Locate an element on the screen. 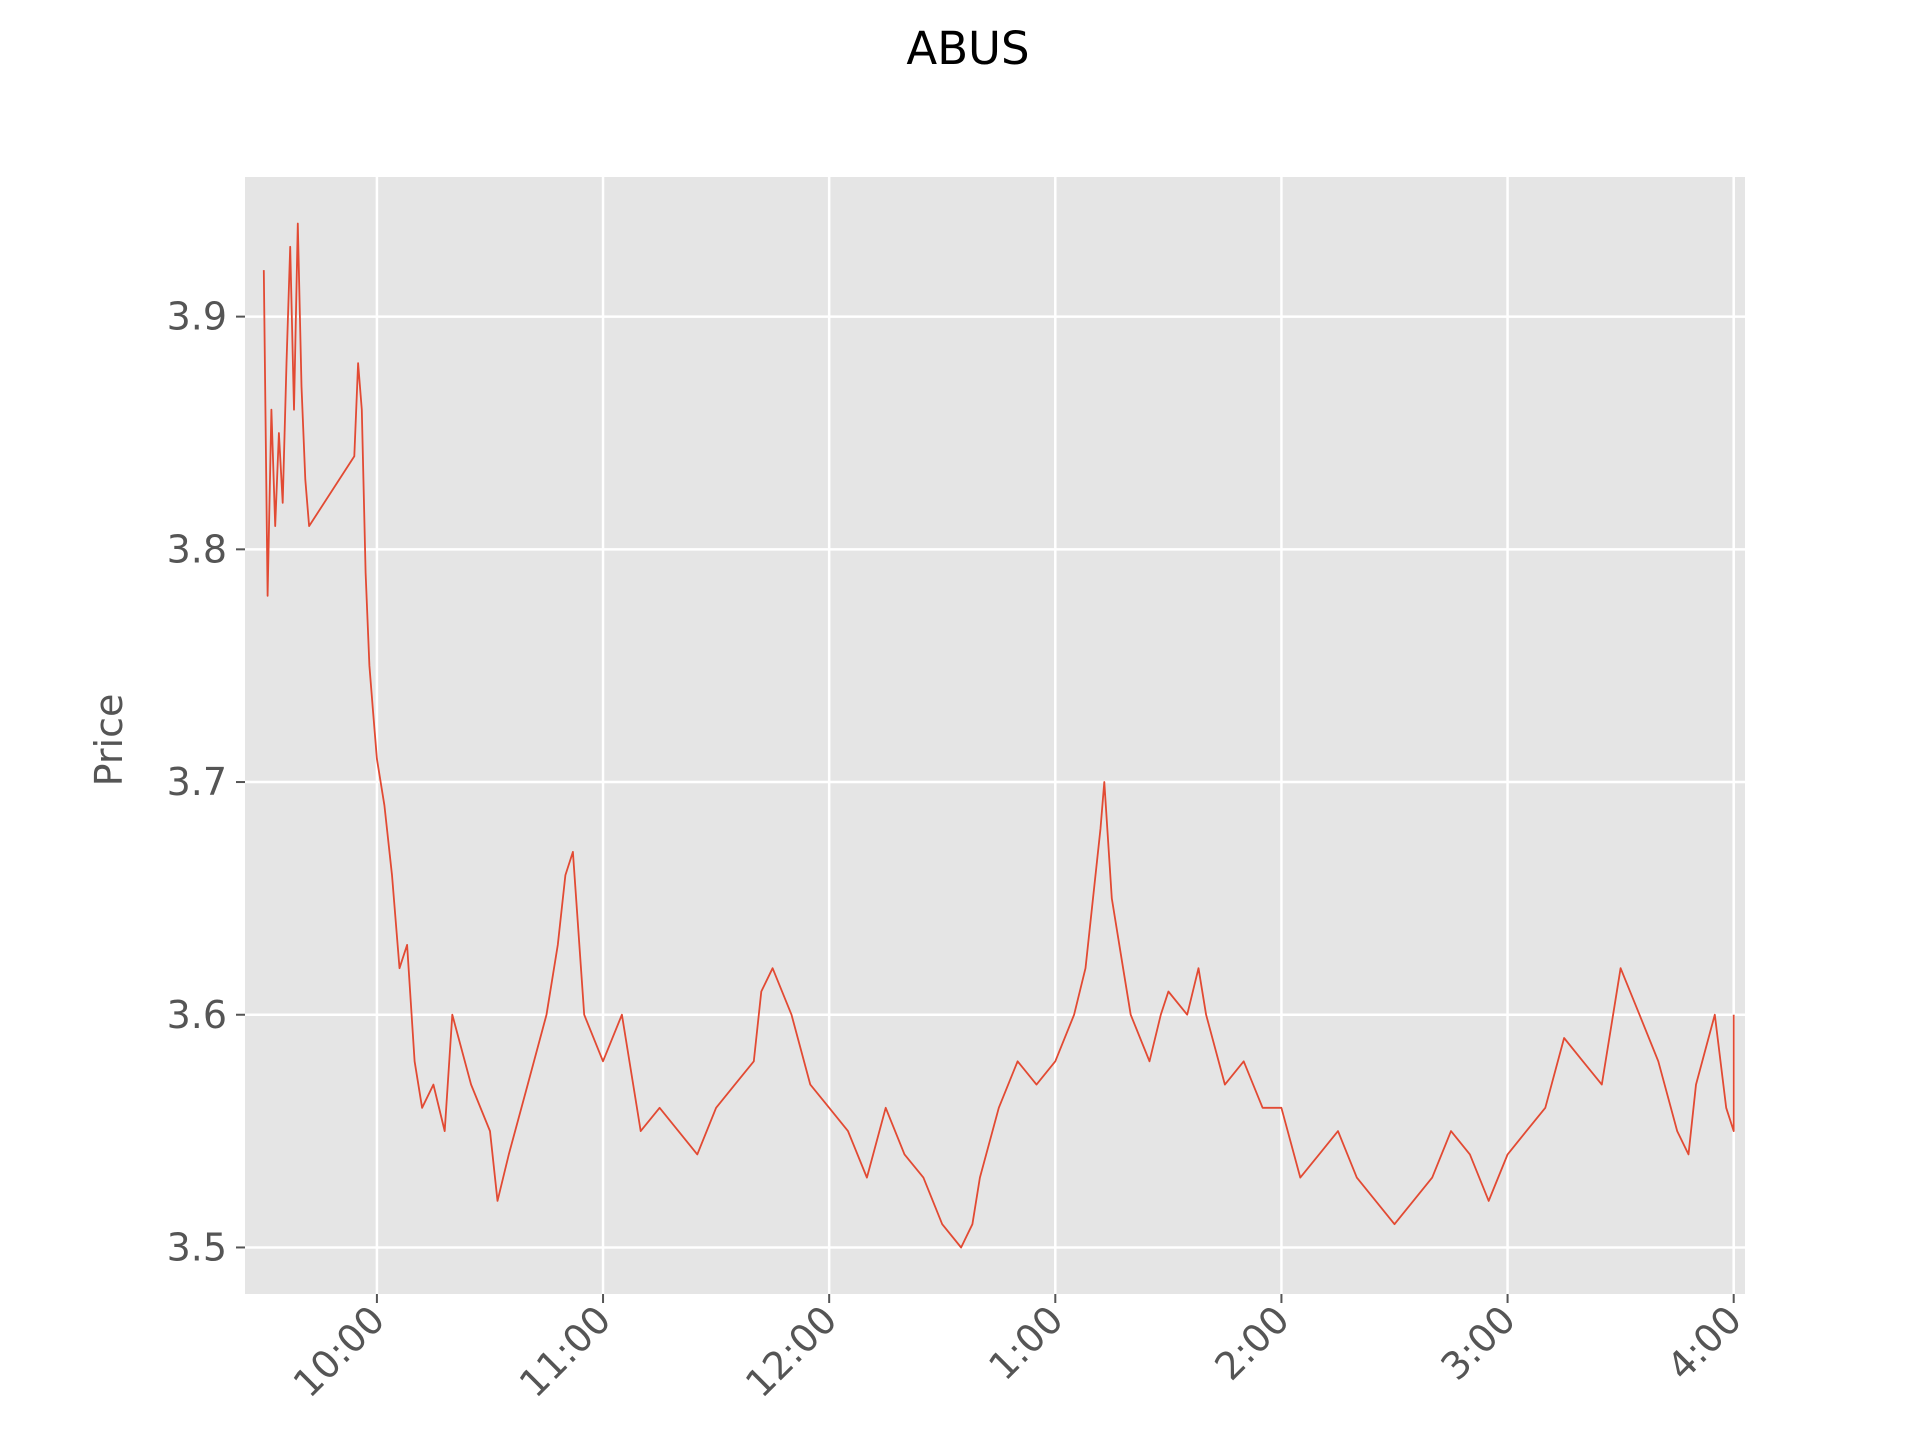  x-tick-label: 12:00 is located at coordinates (791, 1351).